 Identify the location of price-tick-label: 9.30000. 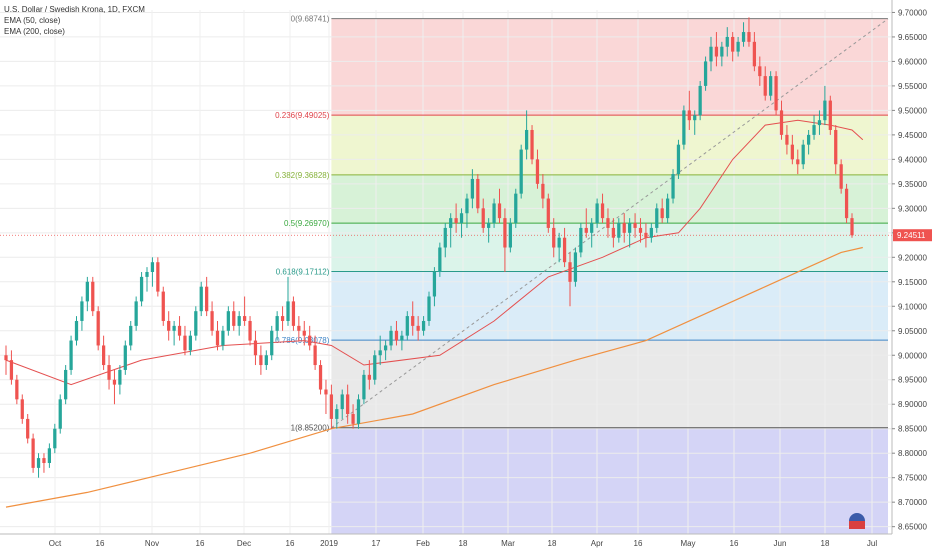
(912, 208).